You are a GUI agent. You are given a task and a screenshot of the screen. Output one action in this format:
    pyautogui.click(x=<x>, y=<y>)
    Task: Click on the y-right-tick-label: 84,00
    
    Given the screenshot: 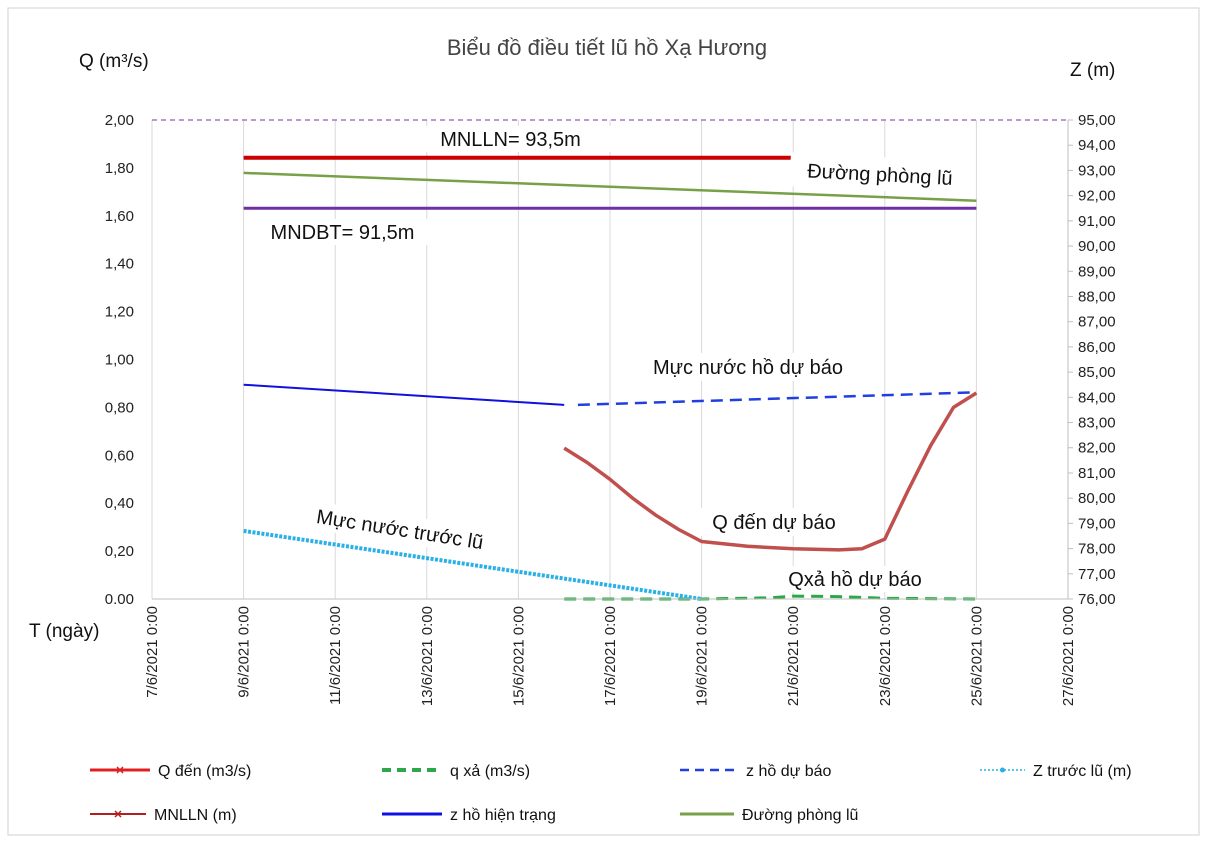 What is the action you would take?
    pyautogui.click(x=1097, y=397)
    